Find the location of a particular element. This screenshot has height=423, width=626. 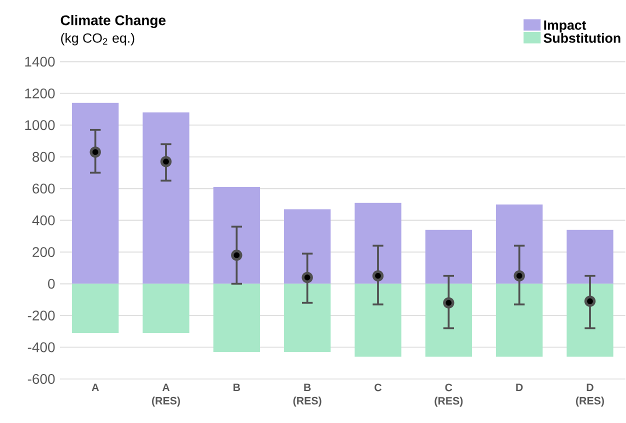

y-tick-label: -400 is located at coordinates (41, 347).